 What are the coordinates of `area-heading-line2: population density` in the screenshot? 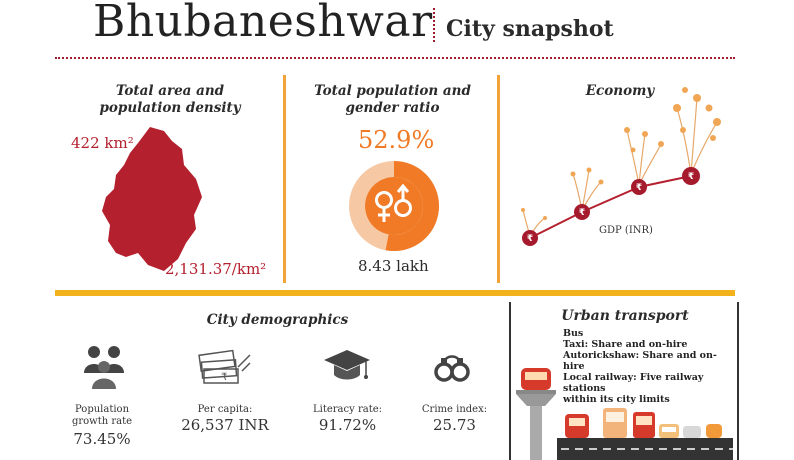 It's located at (170, 108).